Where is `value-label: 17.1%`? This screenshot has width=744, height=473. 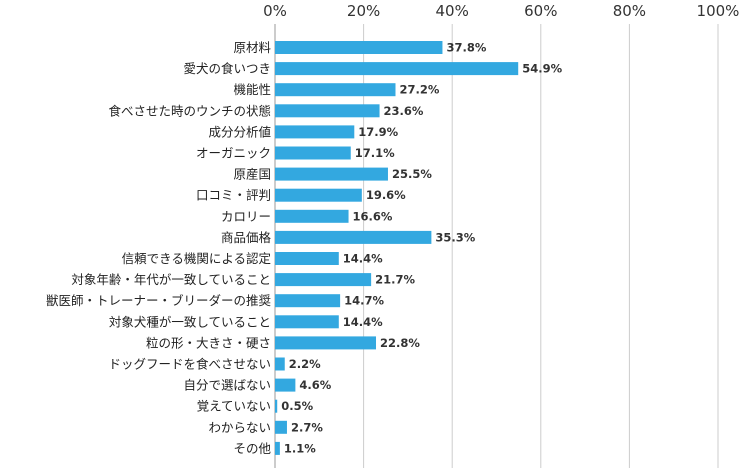
value-label: 17.1% is located at coordinates (375, 153).